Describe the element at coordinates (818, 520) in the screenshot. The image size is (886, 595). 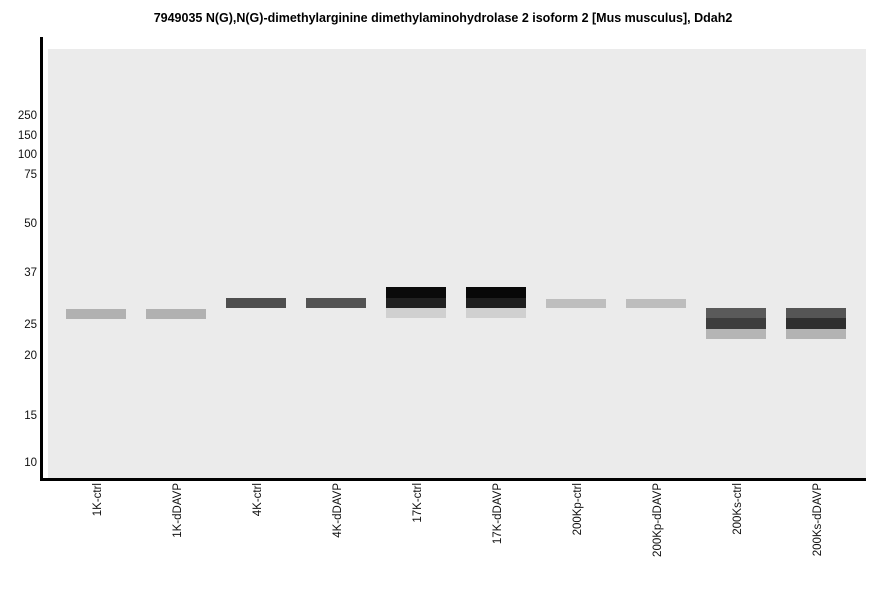
I see `lane-label: 200Ks-dDAVP` at that location.